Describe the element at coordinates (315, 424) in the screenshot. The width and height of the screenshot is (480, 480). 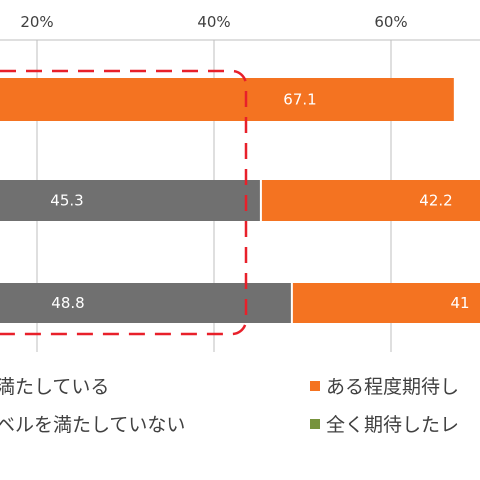
I see `legend-swatch-green` at that location.